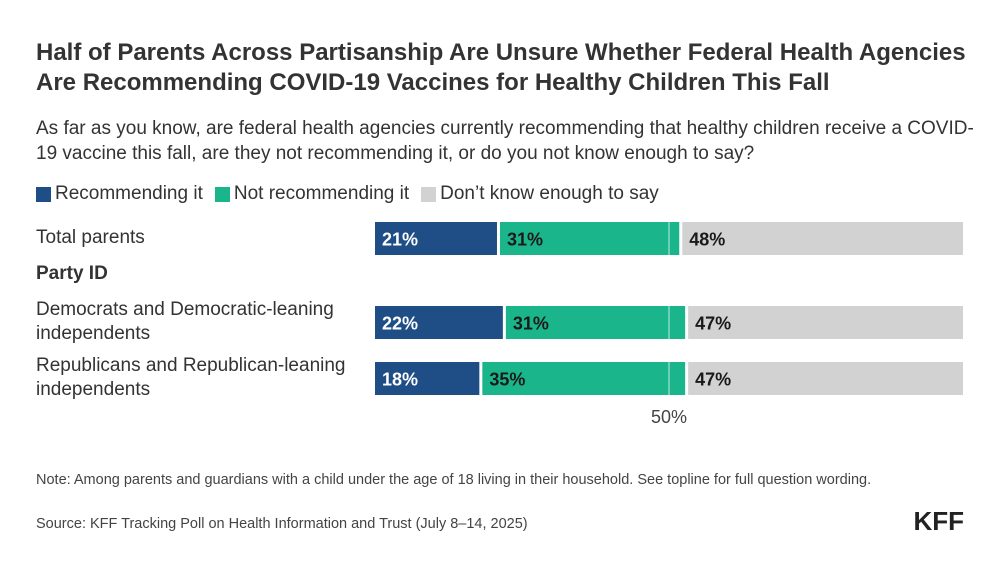 The image size is (1000, 571). I want to click on legend-item-recommending: Recommending it, so click(119, 194).